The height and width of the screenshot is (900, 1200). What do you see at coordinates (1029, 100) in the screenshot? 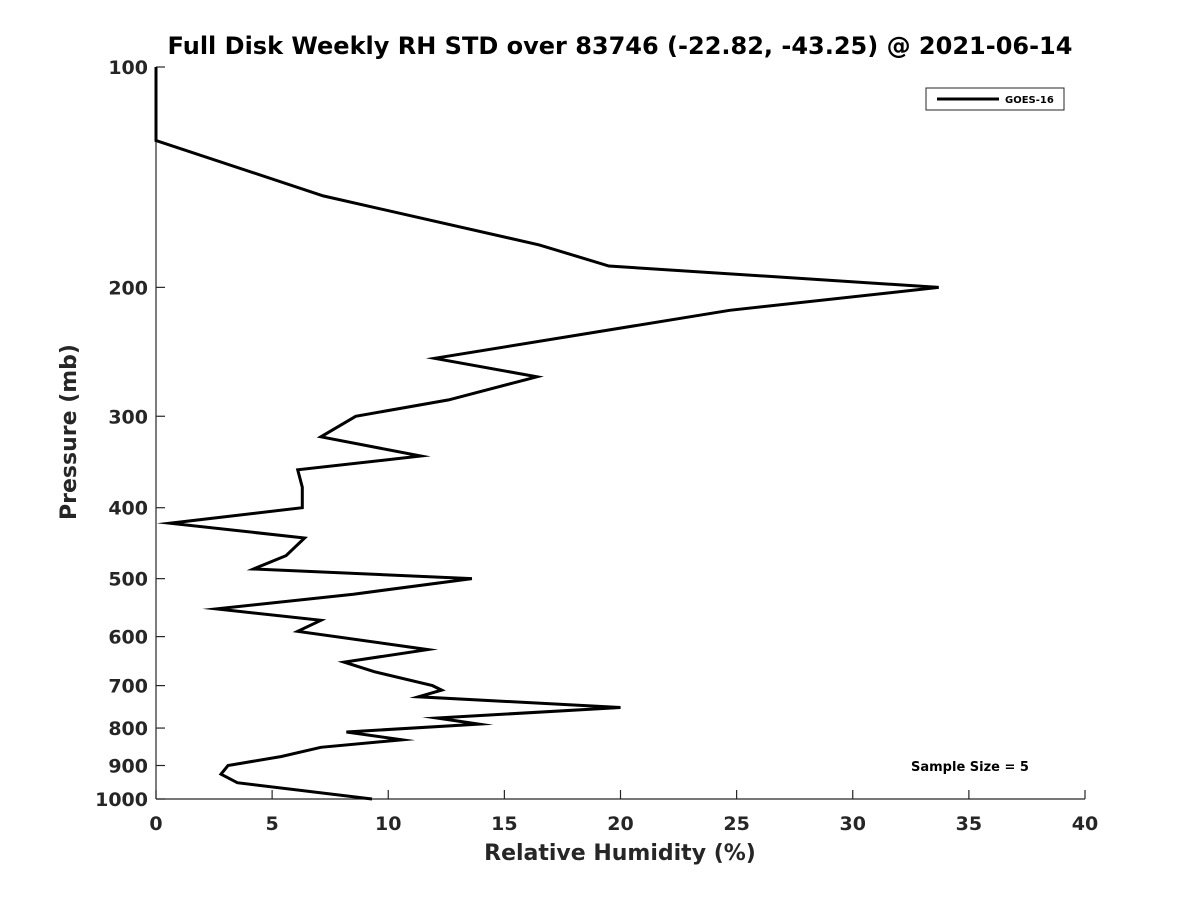
I see `legend-label-goes-16: GOES-16` at bounding box center [1029, 100].